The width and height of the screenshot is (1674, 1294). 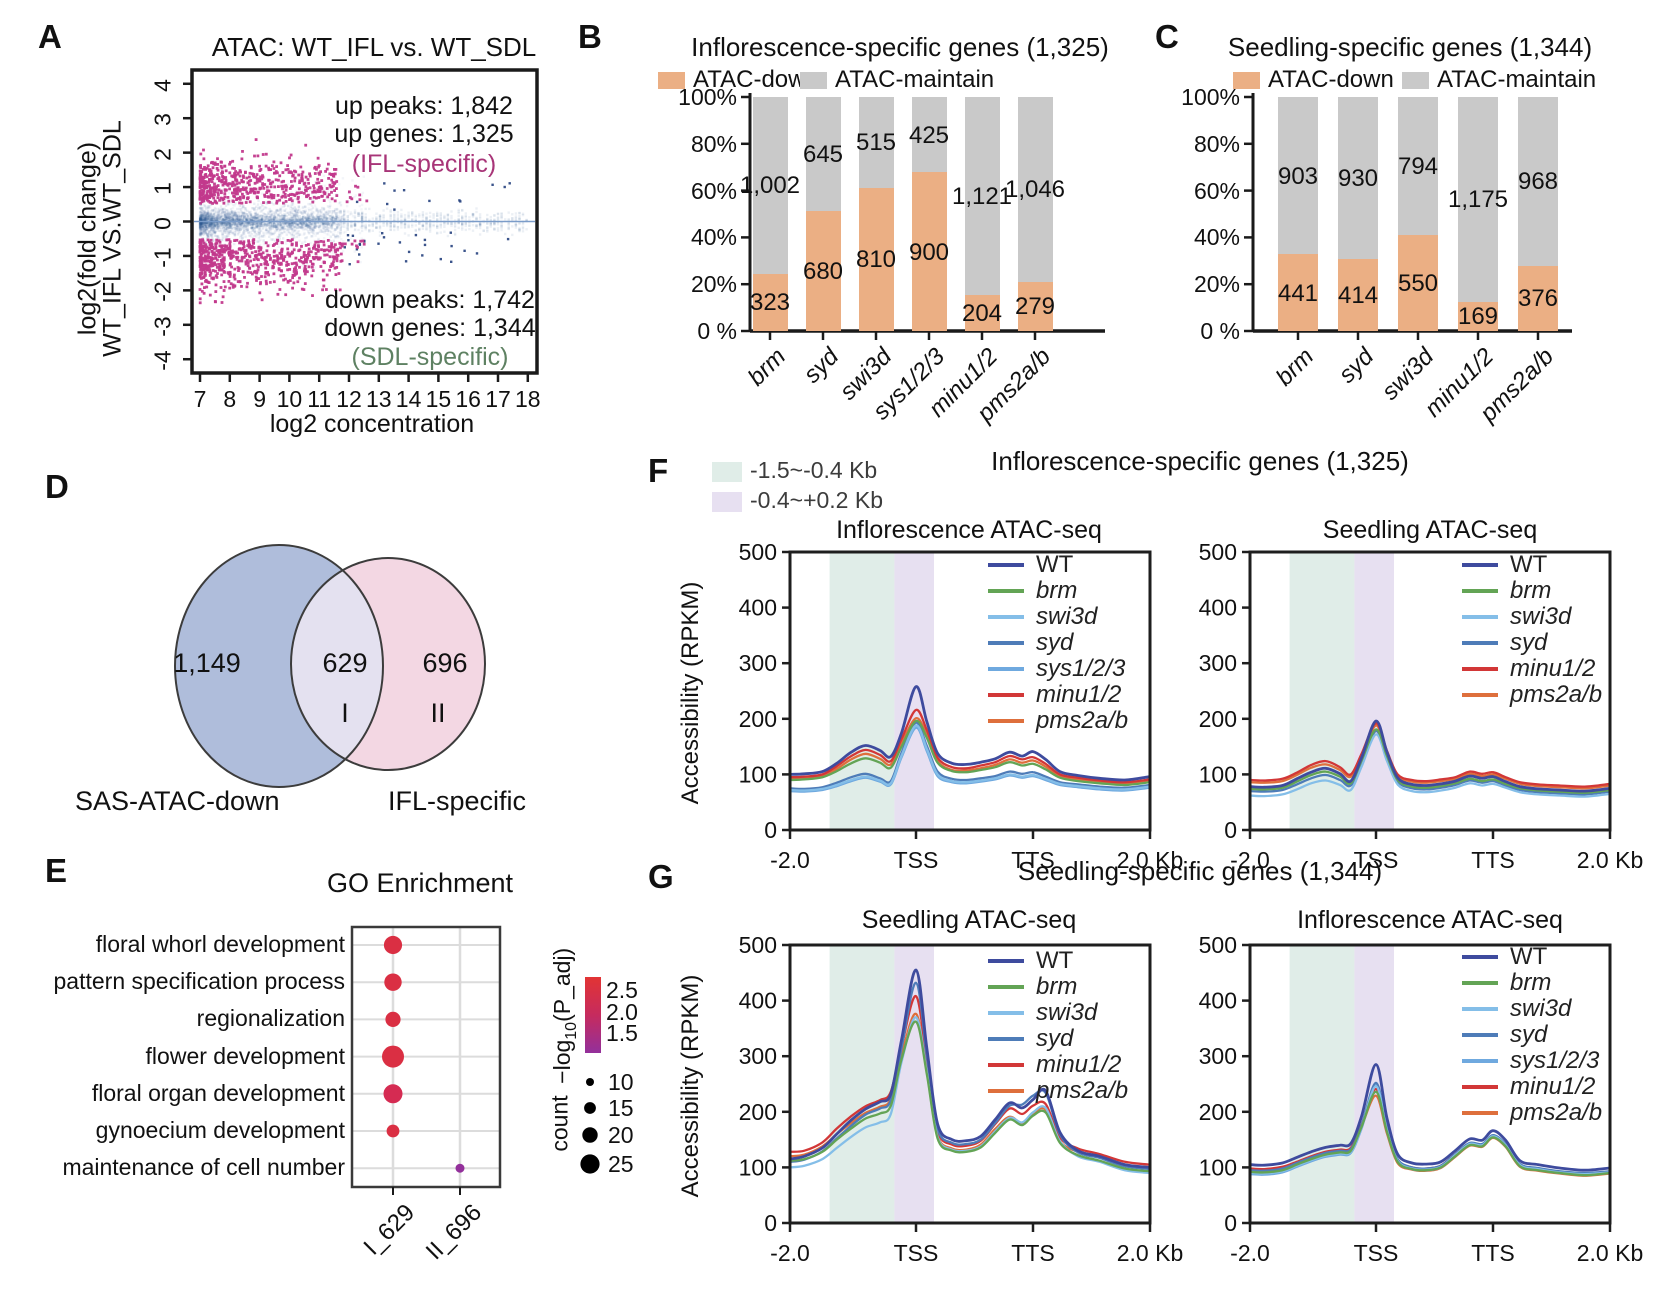 What do you see at coordinates (622, 990) in the screenshot?
I see `colorbar-tick: 2.5` at bounding box center [622, 990].